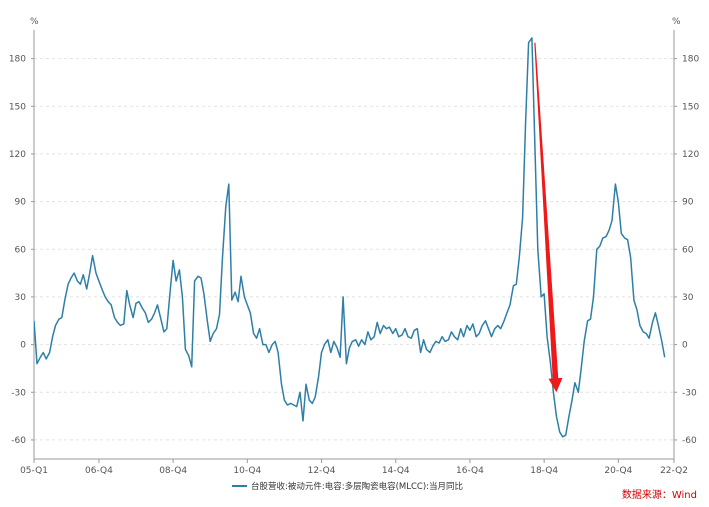 The image size is (709, 507). What do you see at coordinates (357, 486) in the screenshot?
I see `legend-label: 台股营收:被动元件:电容:多层陶瓷电容(MLCC):当月同比` at bounding box center [357, 486].